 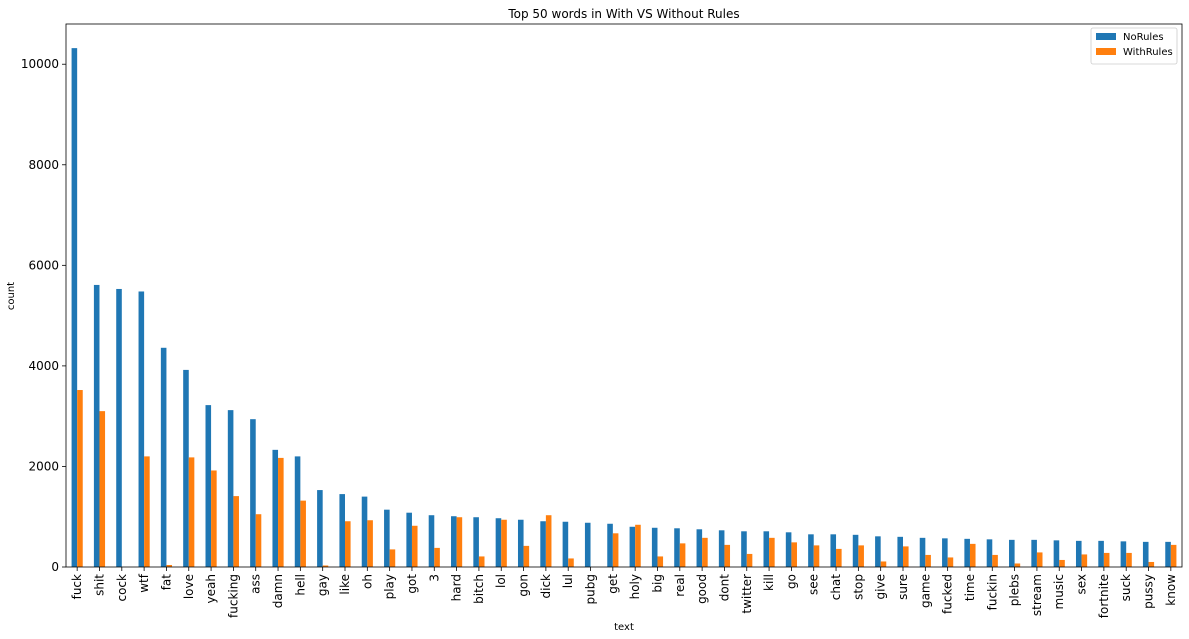 What do you see at coordinates (638, 545) in the screenshot?
I see `bar-withrules-holy` at bounding box center [638, 545].